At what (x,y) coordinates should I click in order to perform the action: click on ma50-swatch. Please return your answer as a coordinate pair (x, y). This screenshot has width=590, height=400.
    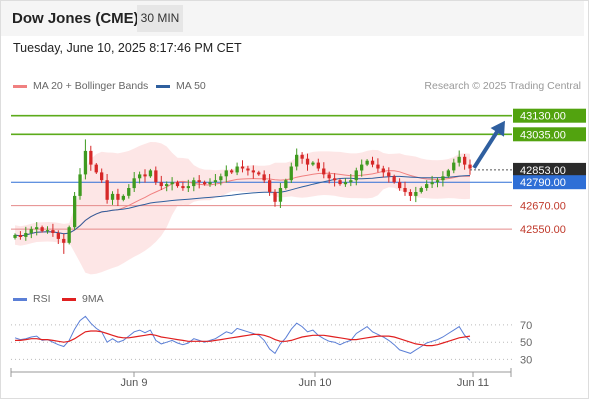
    Looking at the image, I should click on (163, 86).